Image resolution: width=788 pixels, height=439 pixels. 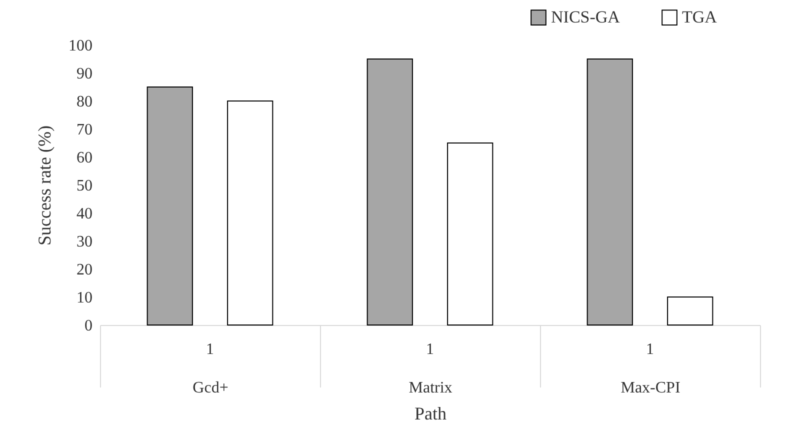 What do you see at coordinates (84, 102) in the screenshot?
I see `y-tick-label: 80` at bounding box center [84, 102].